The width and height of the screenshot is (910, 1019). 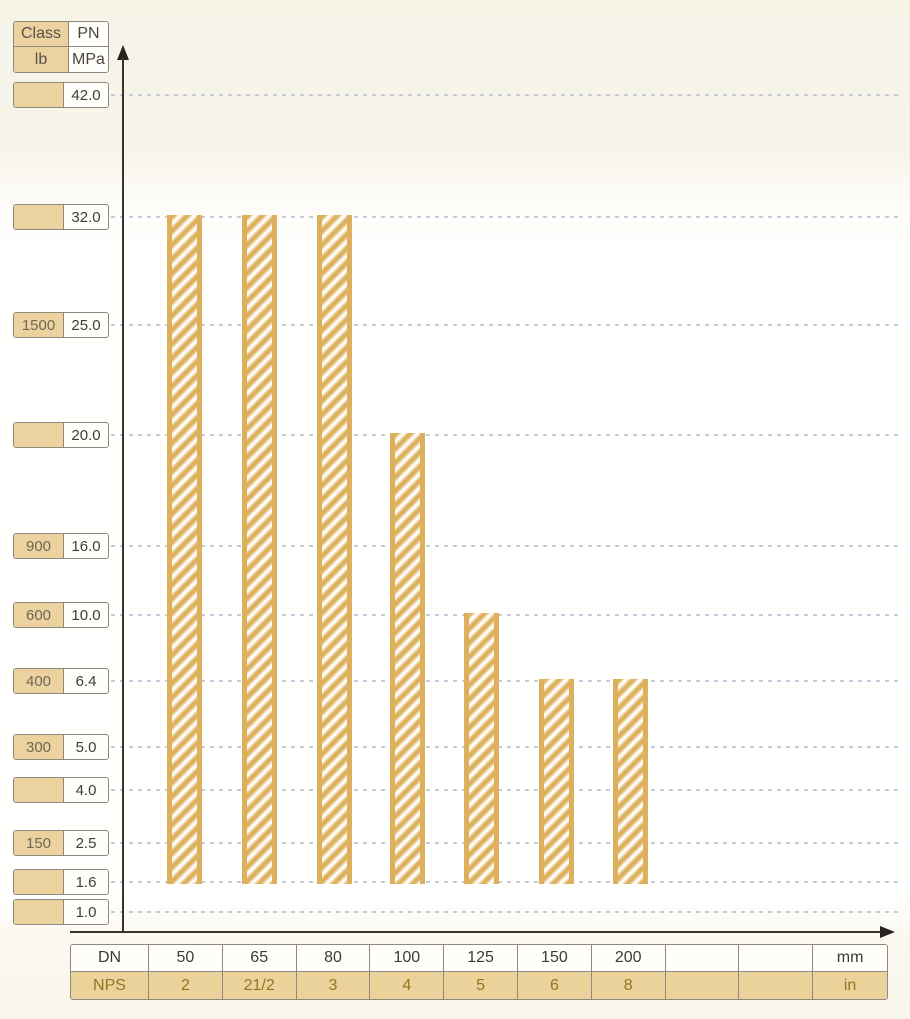 What do you see at coordinates (481, 985) in the screenshot?
I see `nps-cell: 5` at bounding box center [481, 985].